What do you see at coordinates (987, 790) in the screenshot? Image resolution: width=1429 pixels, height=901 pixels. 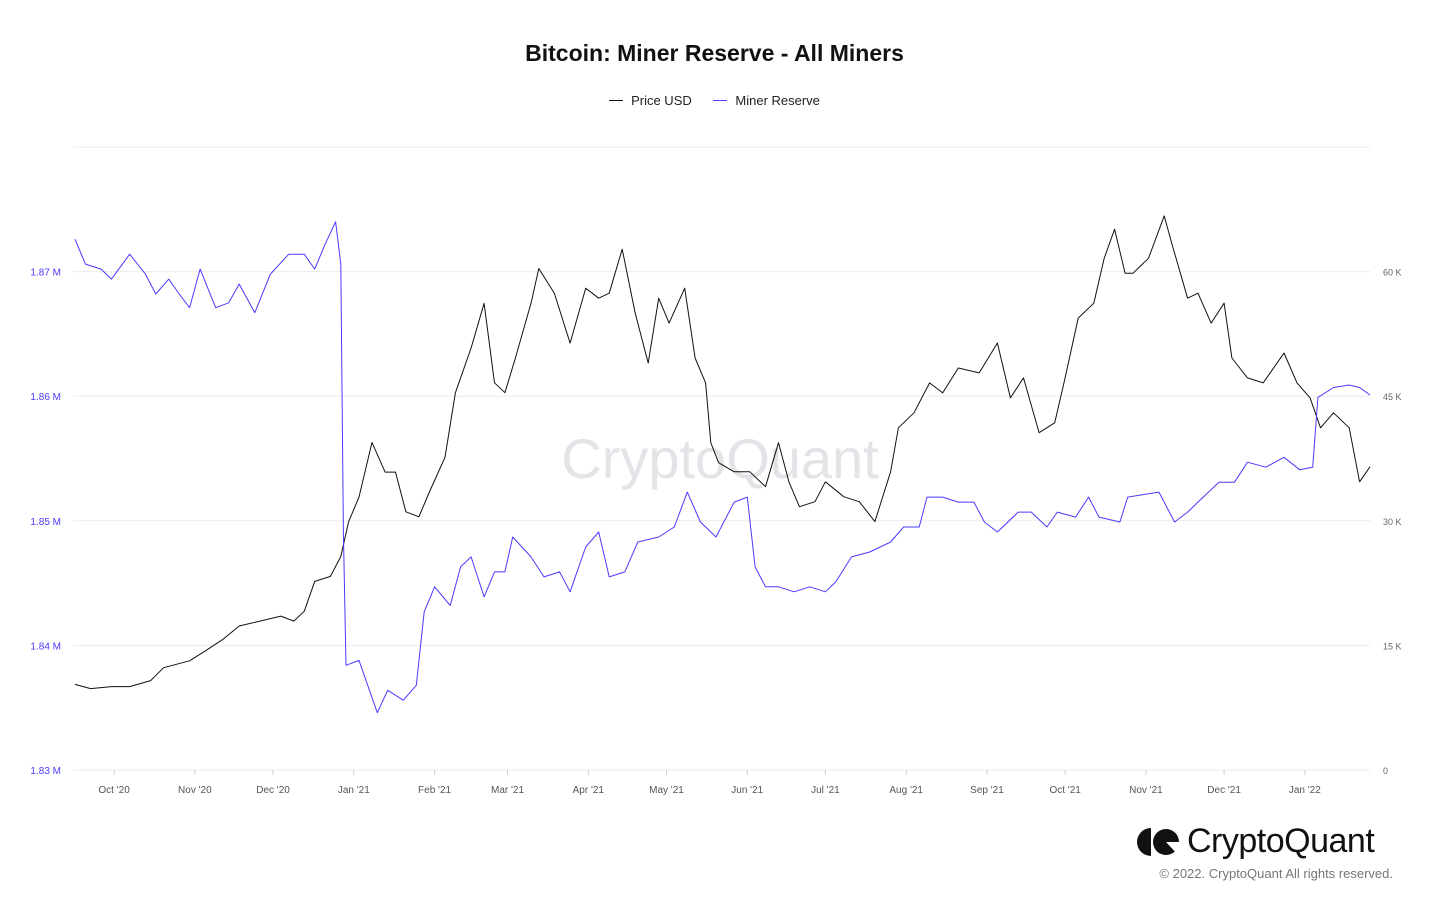 I see `x-tick-label: Sep '21` at bounding box center [987, 790].